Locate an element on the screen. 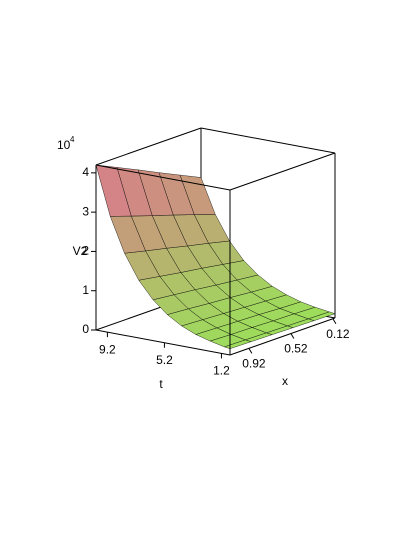 The height and width of the screenshot is (537, 415). z-tick-label: 0 is located at coordinates (85, 329).